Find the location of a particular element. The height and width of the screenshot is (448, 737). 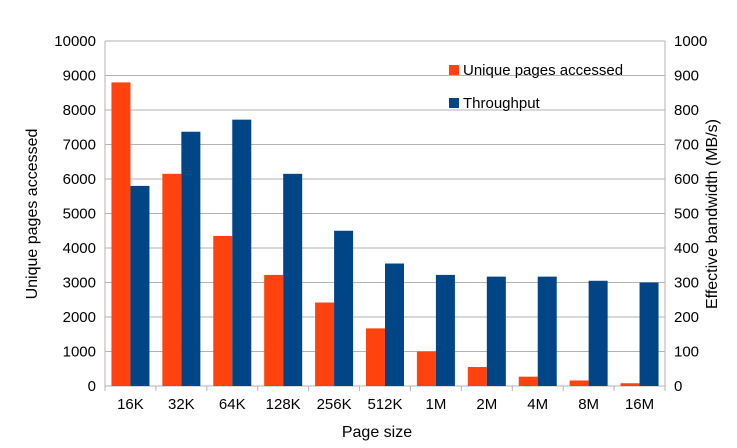

x-tick-label: 256K is located at coordinates (334, 404).